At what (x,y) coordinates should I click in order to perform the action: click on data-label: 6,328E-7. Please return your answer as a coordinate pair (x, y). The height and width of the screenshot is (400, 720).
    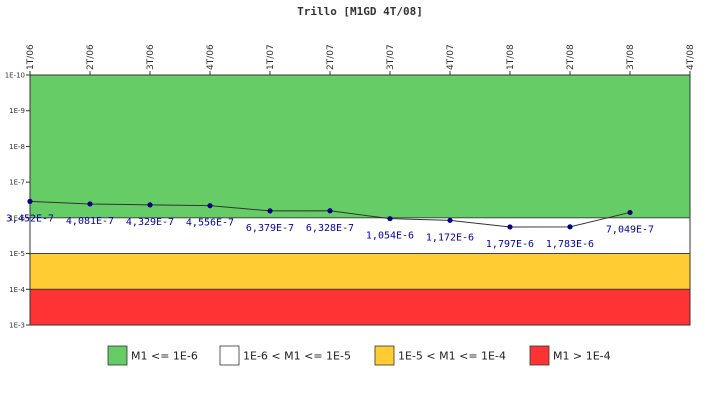
    Looking at the image, I should click on (330, 228).